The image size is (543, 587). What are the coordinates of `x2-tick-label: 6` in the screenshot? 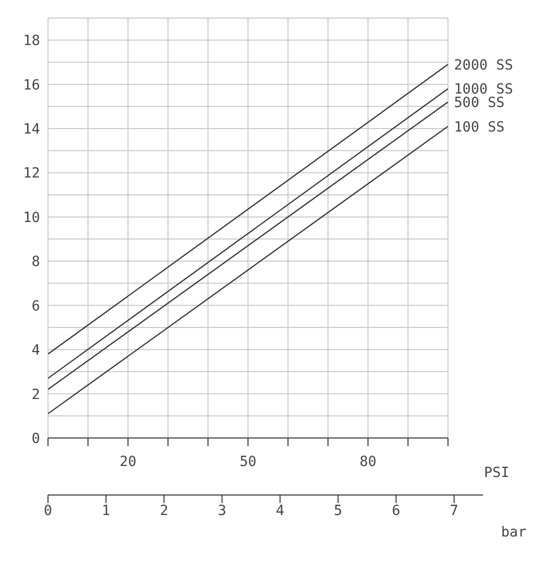 It's located at (396, 510).